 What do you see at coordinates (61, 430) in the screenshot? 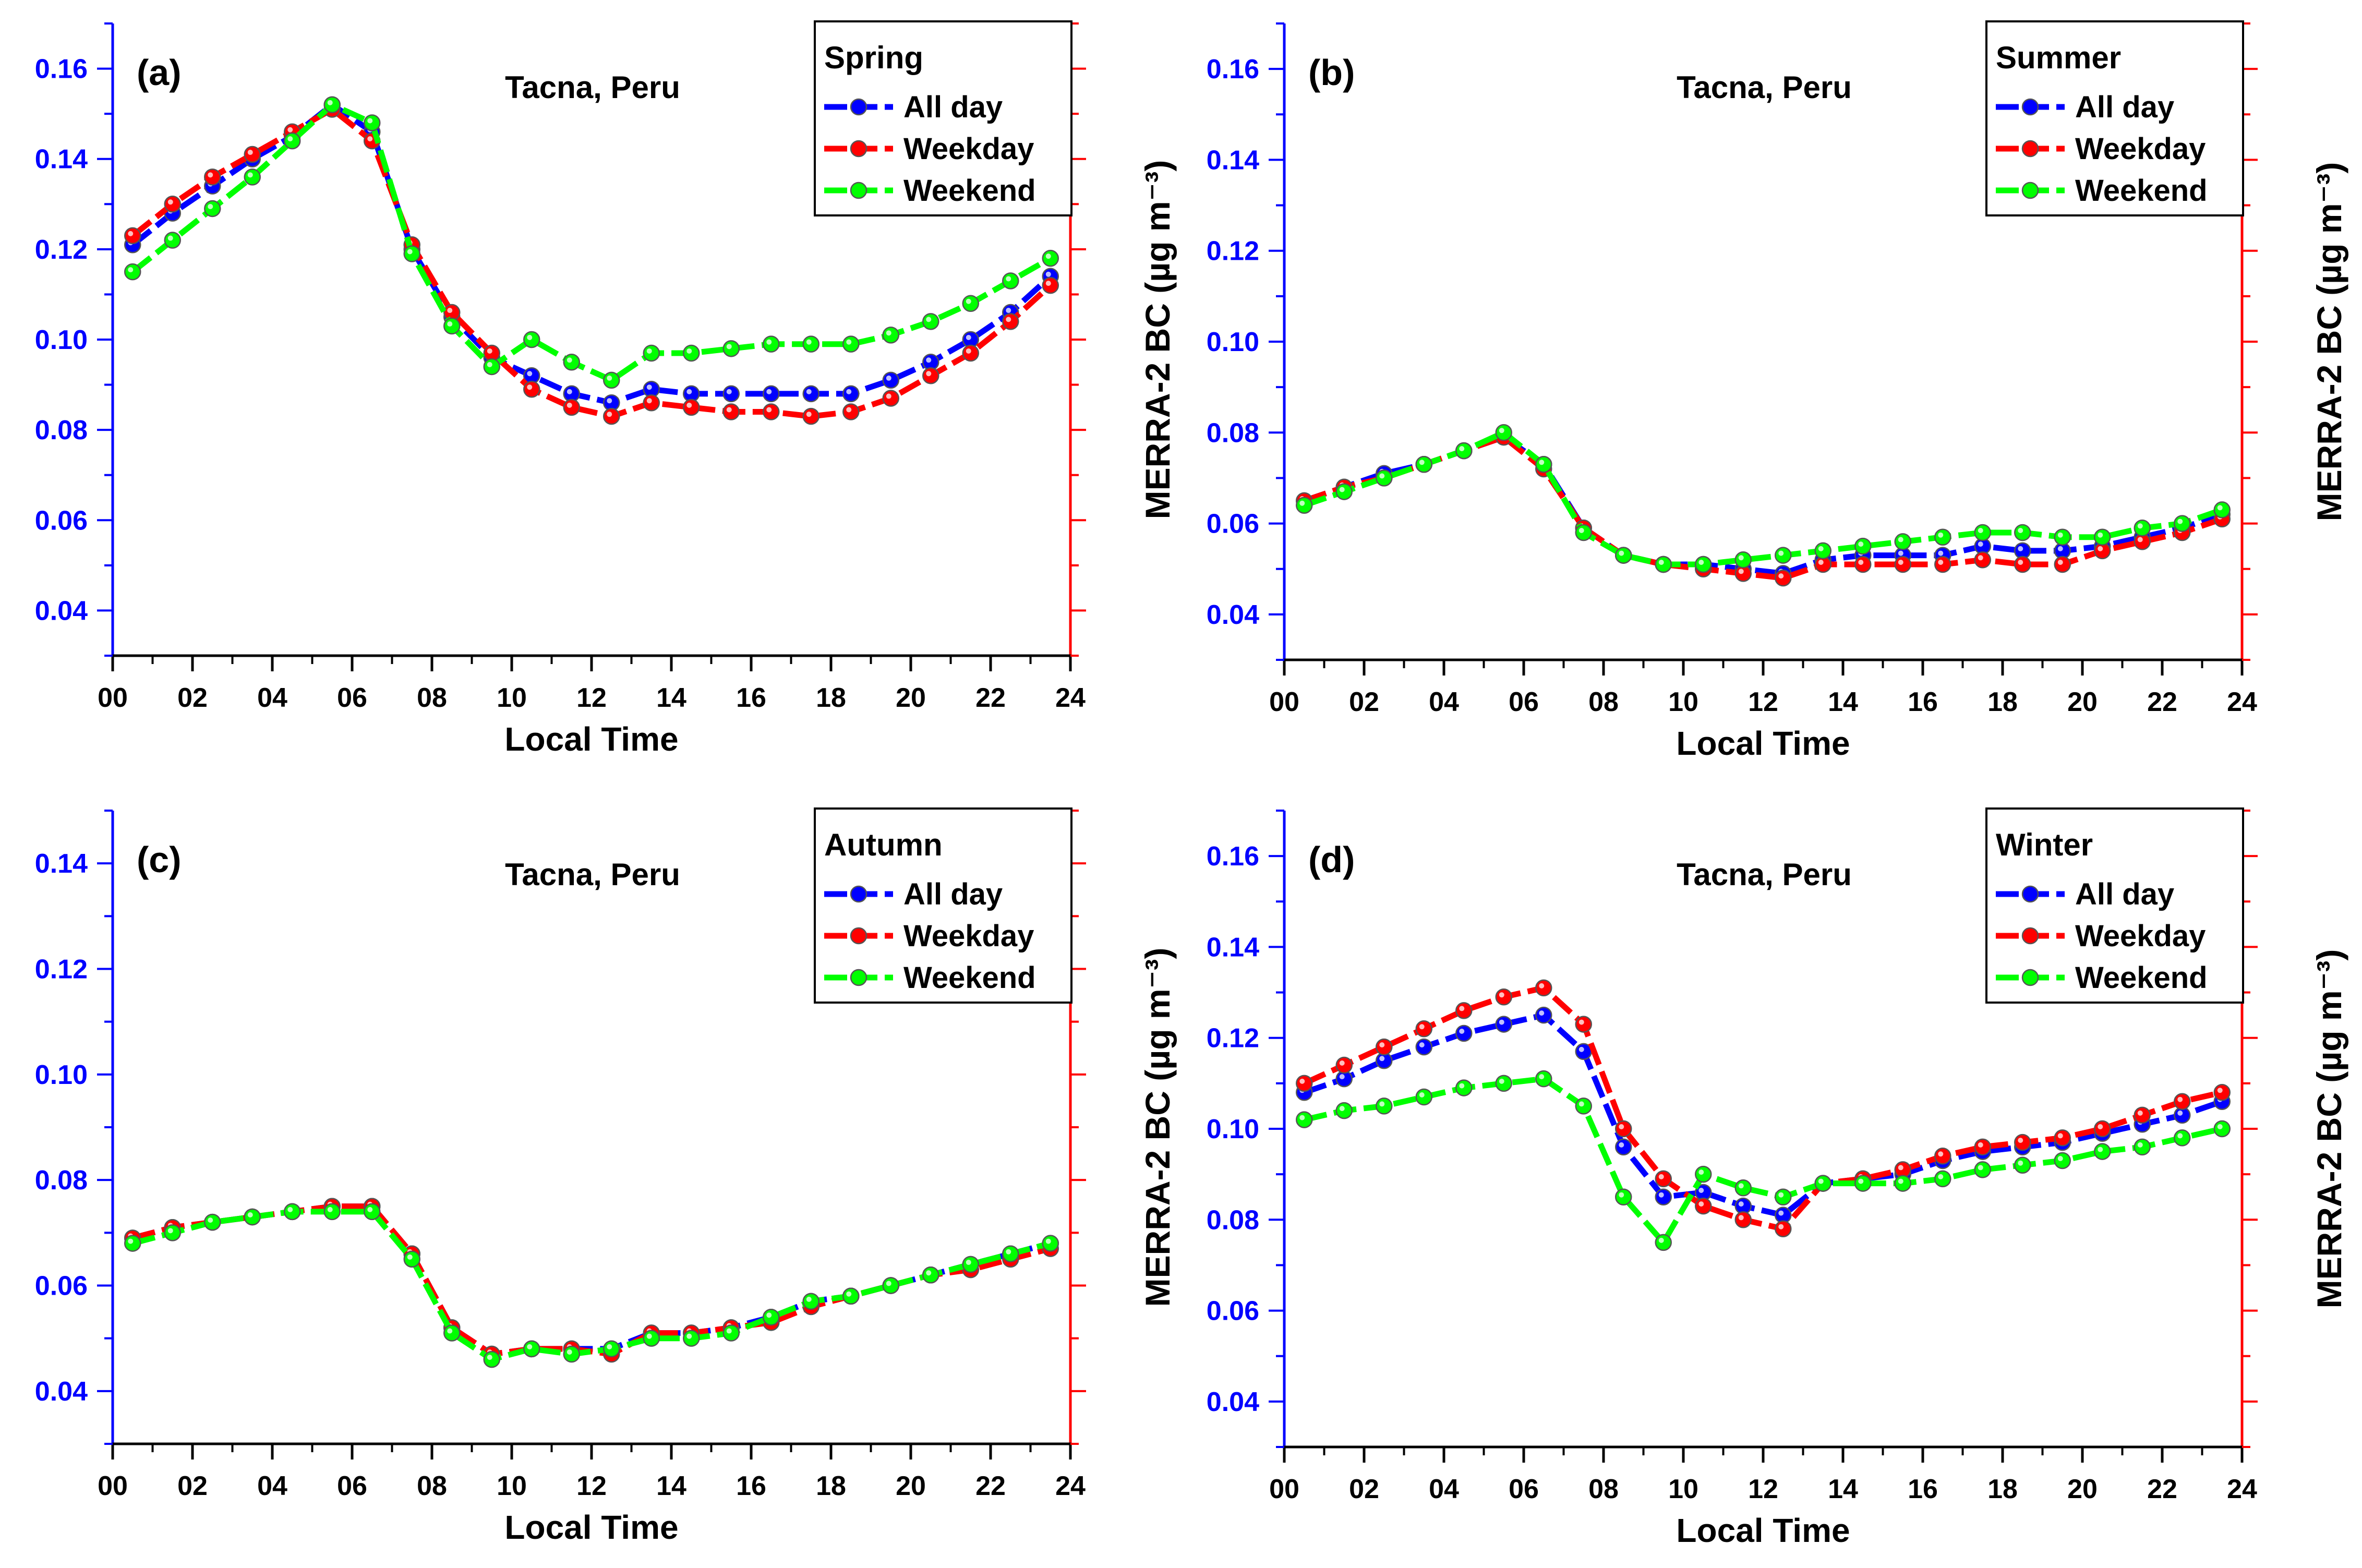
I see `y-tick-label: 0.08` at bounding box center [61, 430].